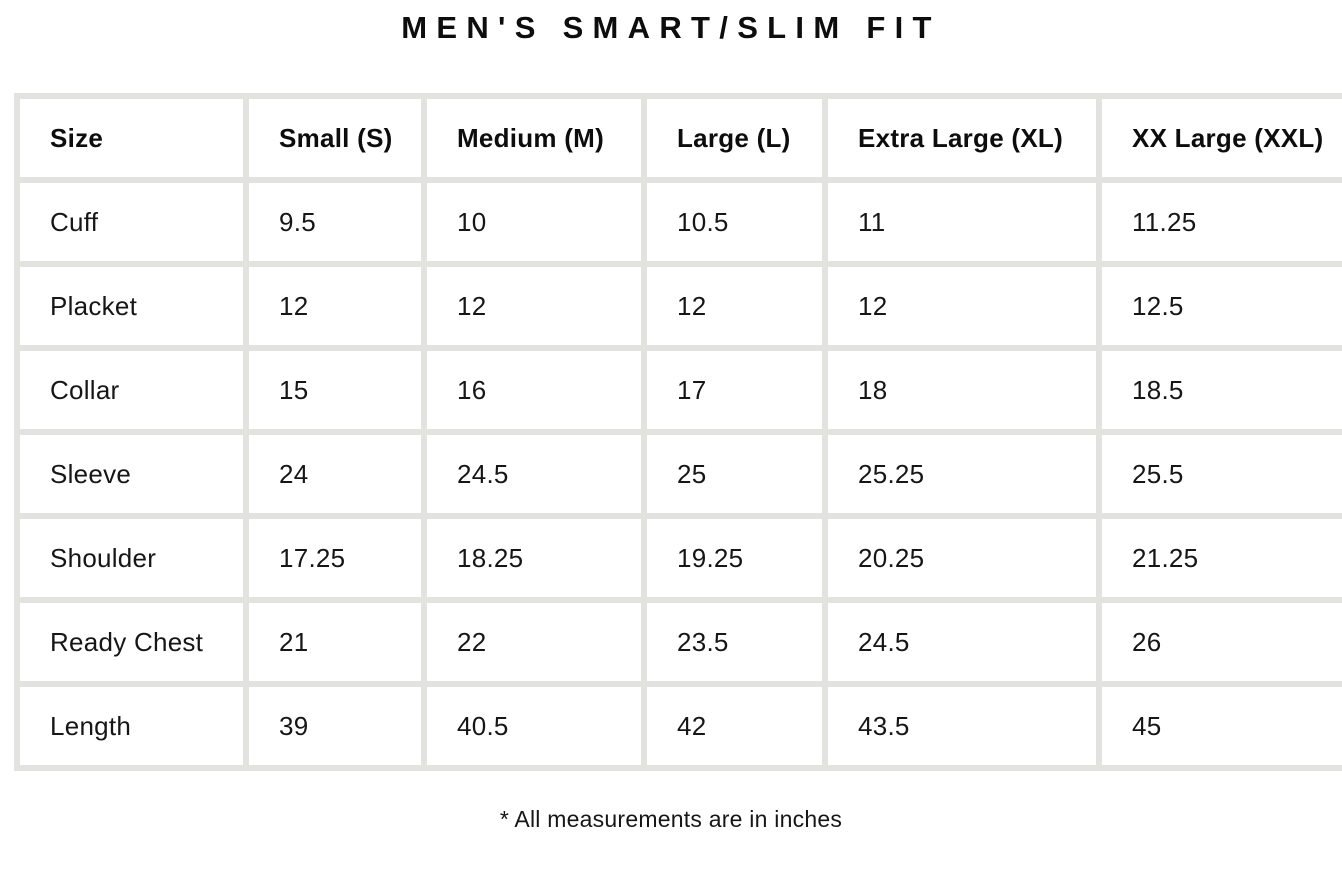 The height and width of the screenshot is (892, 1342). Describe the element at coordinates (1222, 138) in the screenshot. I see `header-cell-xx-large: XX Large (XXL)` at that location.